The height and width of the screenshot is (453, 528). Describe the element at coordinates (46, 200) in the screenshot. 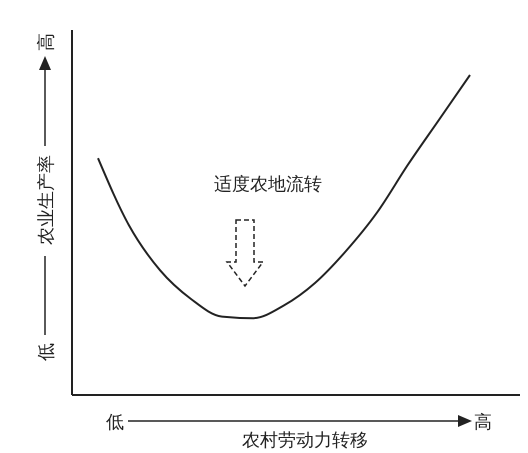

I see `y-axis-title: 农业生产率` at that location.